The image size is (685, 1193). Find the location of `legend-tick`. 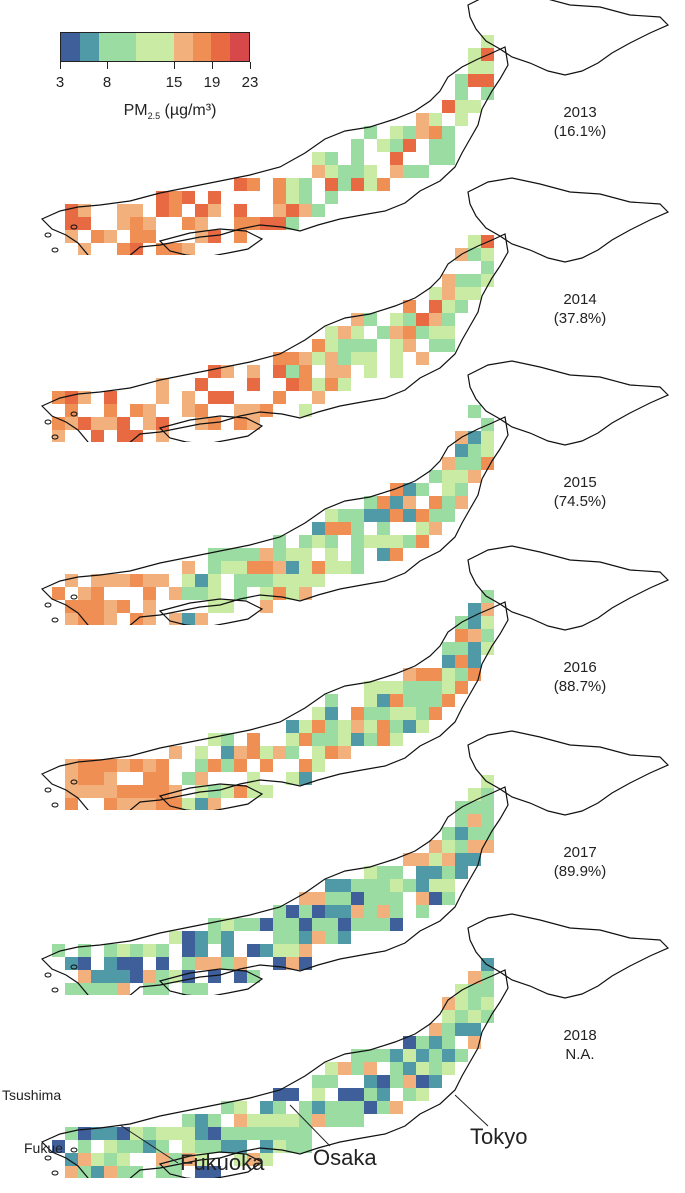

legend-tick is located at coordinates (107, 65).